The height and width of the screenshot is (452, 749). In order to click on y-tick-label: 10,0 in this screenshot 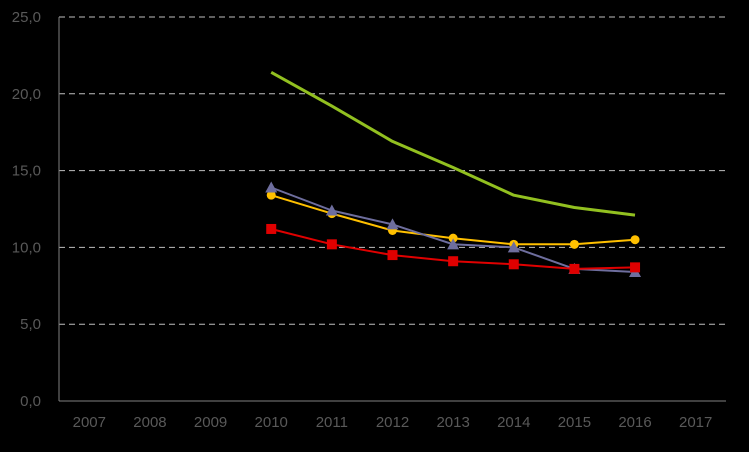, I will do `click(26, 247)`.